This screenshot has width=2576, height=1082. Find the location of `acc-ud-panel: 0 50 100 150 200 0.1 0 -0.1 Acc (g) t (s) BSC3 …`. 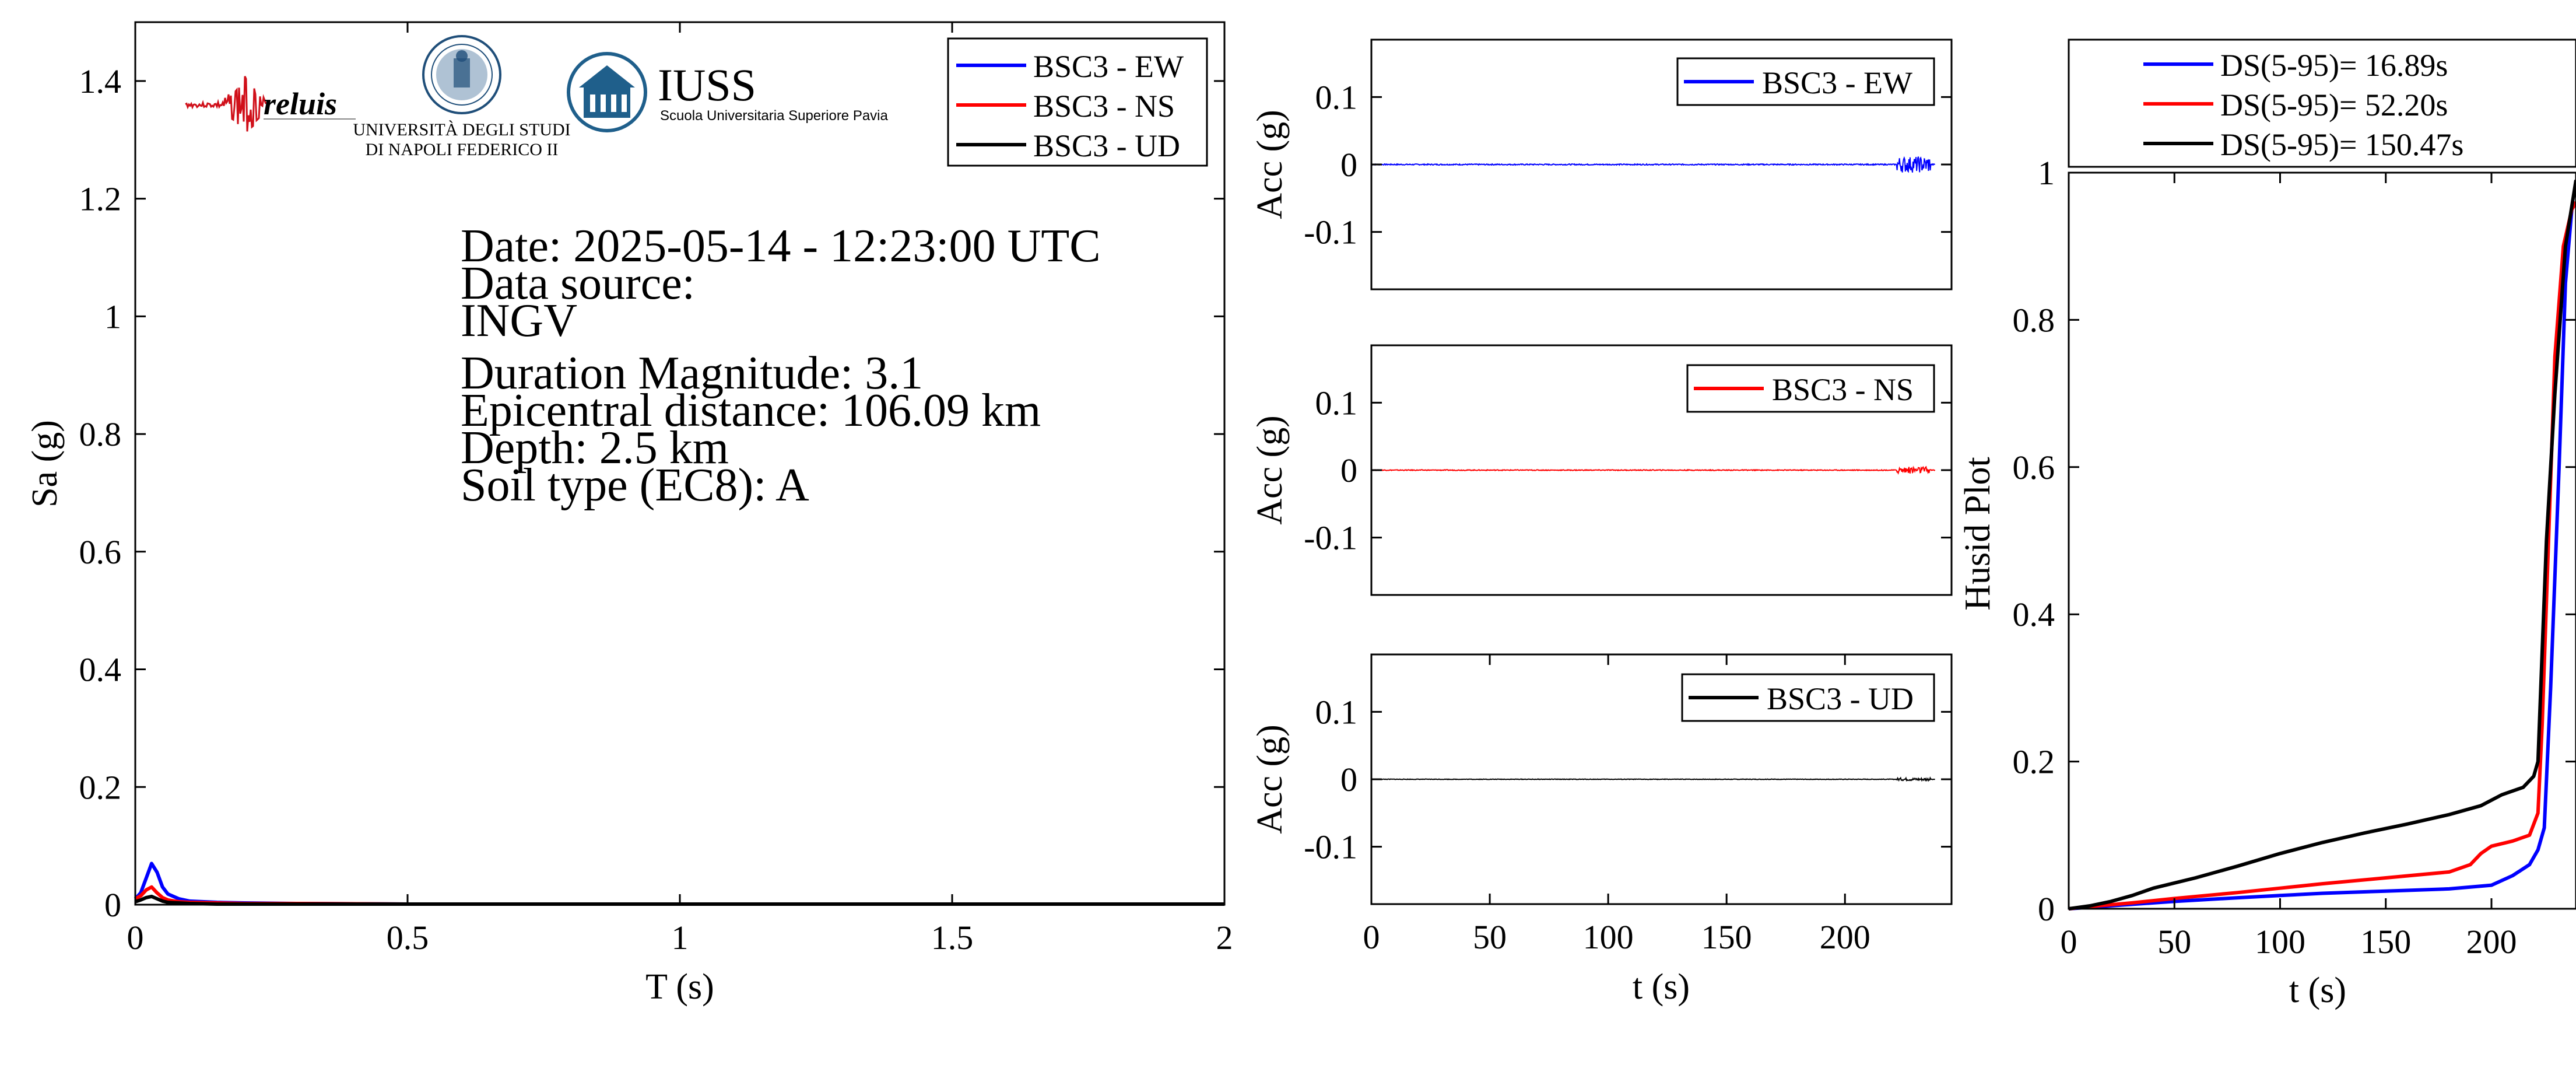

acc-ud-panel: 0 50 100 150 200 0.1 0 -0.1 Acc (g) t (s) BSC3 … is located at coordinates (1601, 830).